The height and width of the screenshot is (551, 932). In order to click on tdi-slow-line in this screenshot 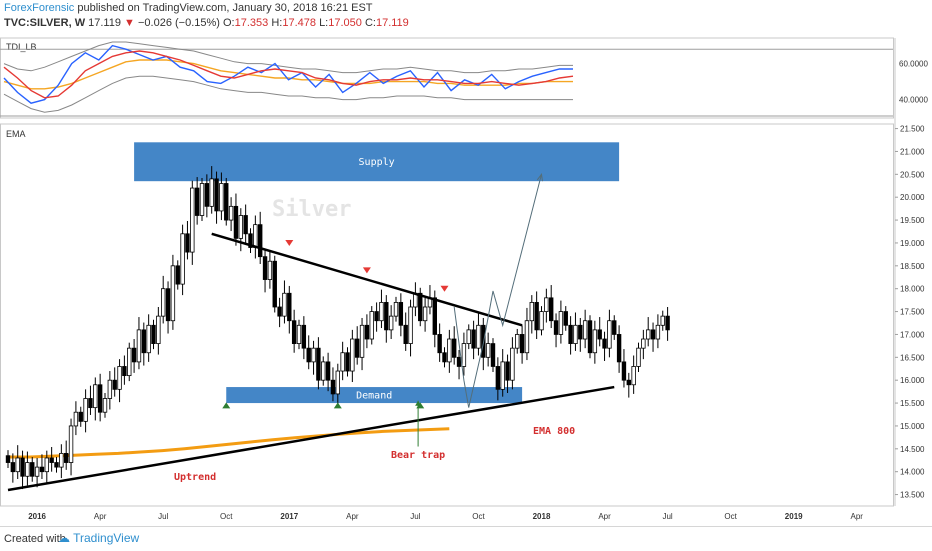, I will do `click(288, 74)`.